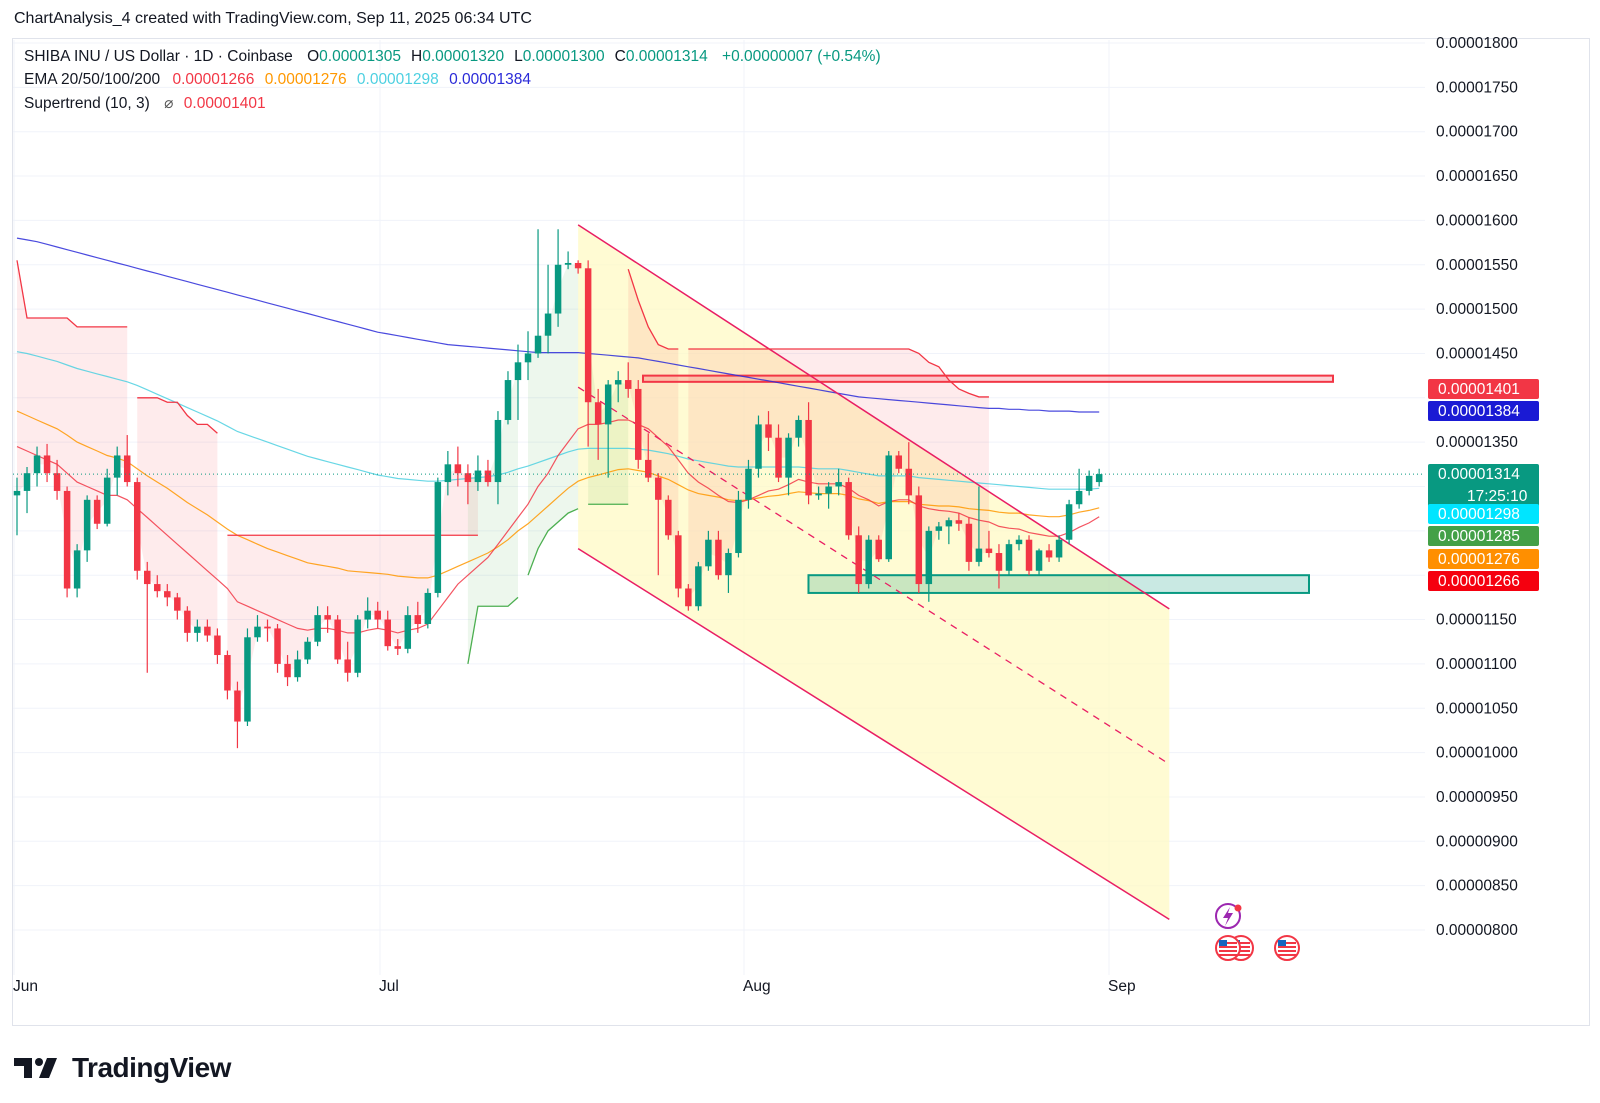 Image resolution: width=1600 pixels, height=1103 pixels. I want to click on tradingview-logo: TradingView, so click(122, 1068).